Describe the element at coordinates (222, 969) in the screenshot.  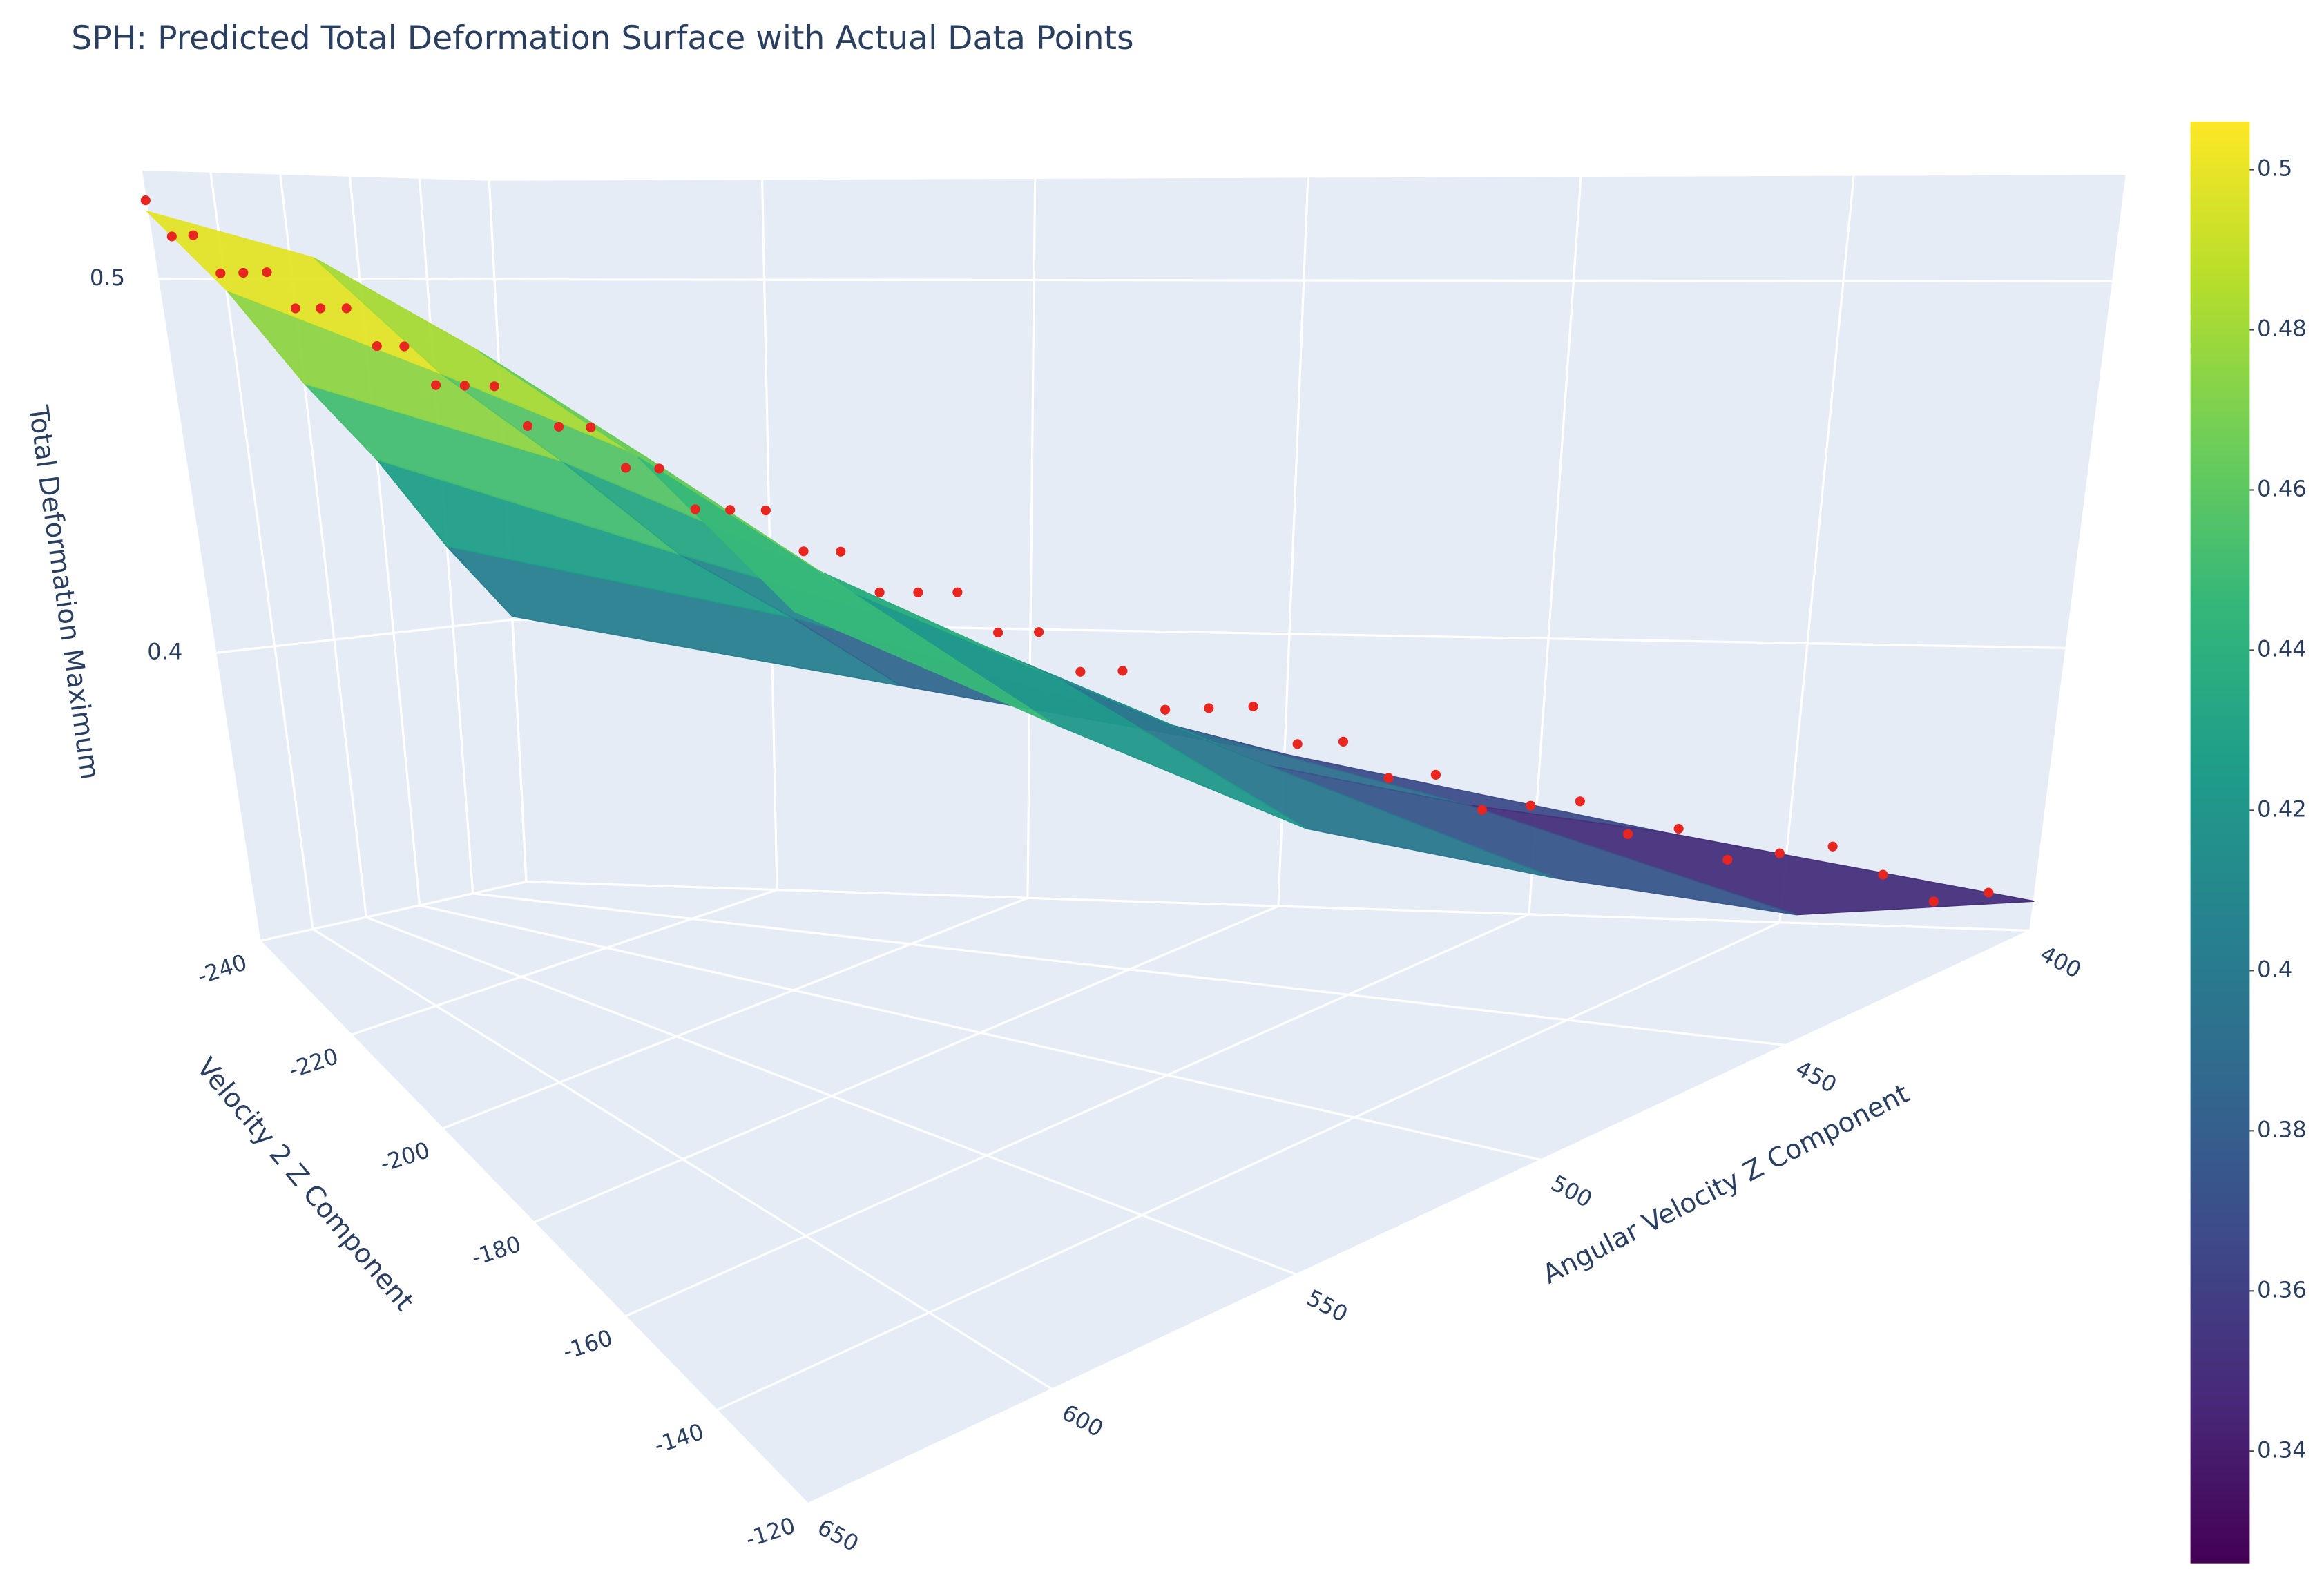
I see `y-tick-label: -240` at that location.